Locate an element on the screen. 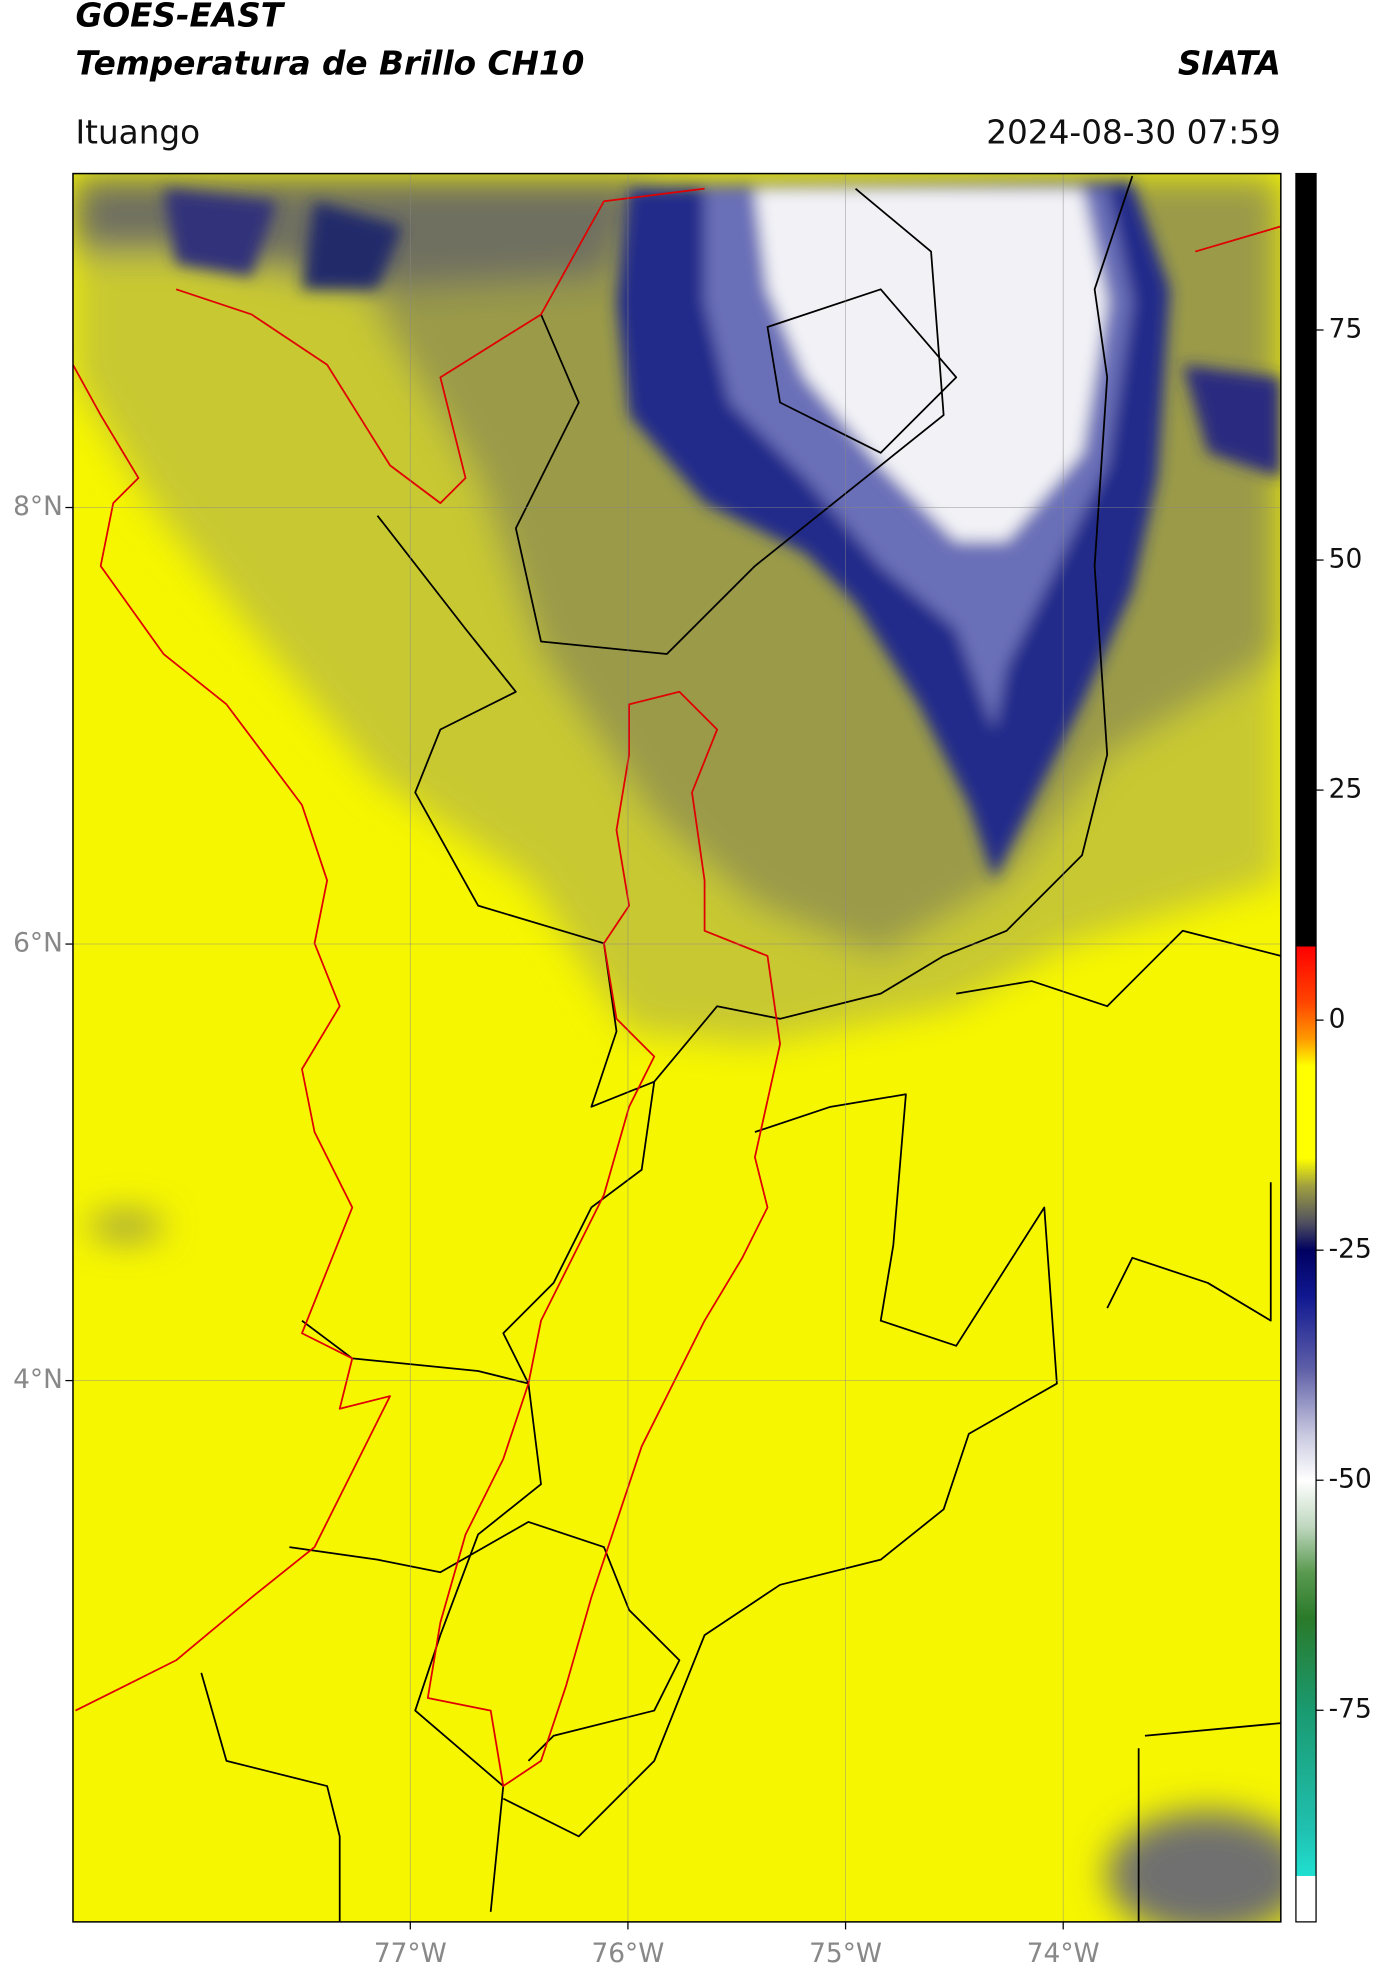 The width and height of the screenshot is (1384, 1981). colorbar-tick-label: 25 is located at coordinates (1346, 789).